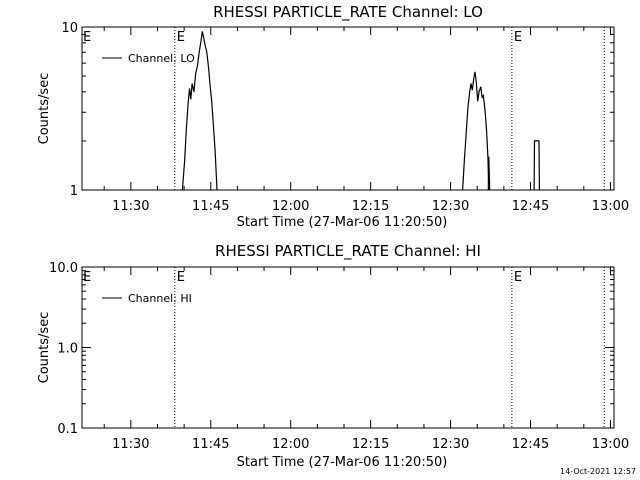  I want to click on chart-title: RHESSI PARTICLE_RATE Channel: HI, so click(348, 251).